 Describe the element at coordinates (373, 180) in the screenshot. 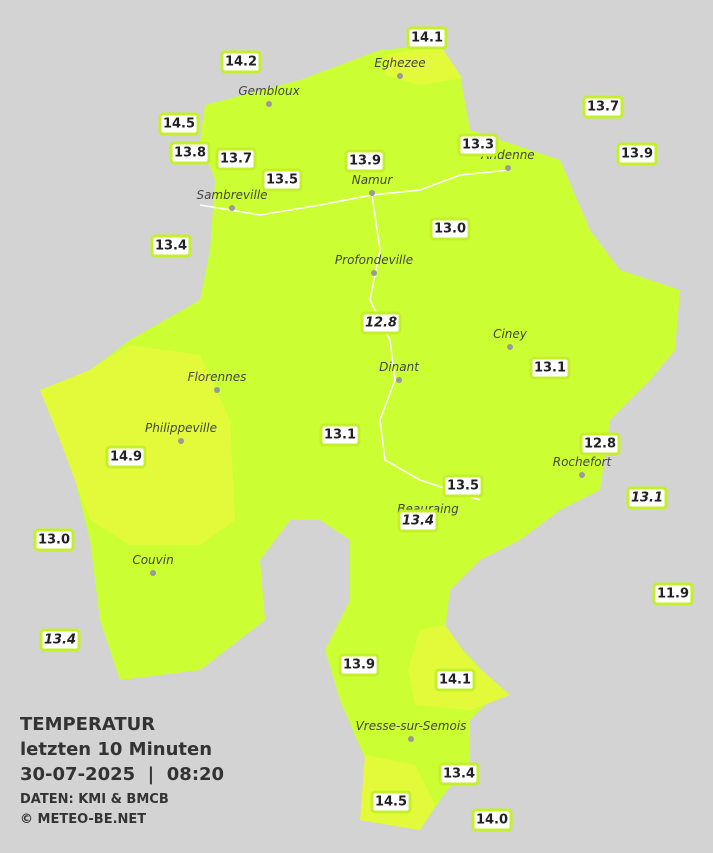

I see `city-label: Namur` at that location.